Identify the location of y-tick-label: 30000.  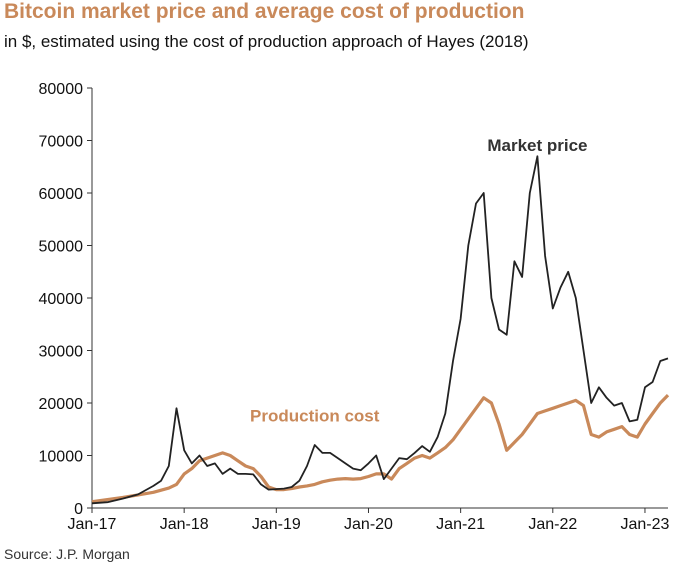
(61, 352).